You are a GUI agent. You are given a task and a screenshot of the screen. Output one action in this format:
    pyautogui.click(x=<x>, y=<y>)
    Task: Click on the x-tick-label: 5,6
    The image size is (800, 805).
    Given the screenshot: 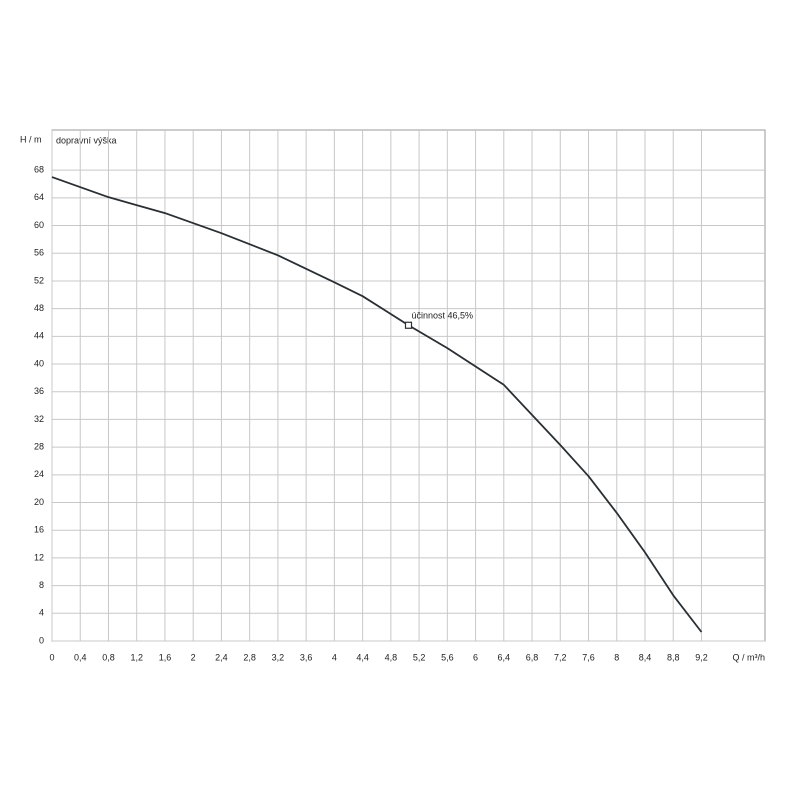 What is the action you would take?
    pyautogui.click(x=447, y=657)
    